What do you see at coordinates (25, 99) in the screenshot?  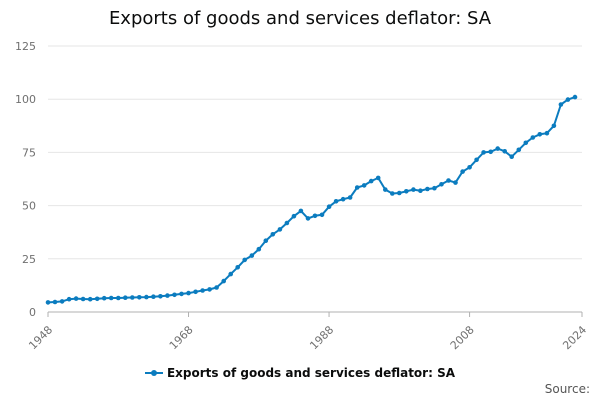 I see `y-tick-label: 100` at bounding box center [25, 99].